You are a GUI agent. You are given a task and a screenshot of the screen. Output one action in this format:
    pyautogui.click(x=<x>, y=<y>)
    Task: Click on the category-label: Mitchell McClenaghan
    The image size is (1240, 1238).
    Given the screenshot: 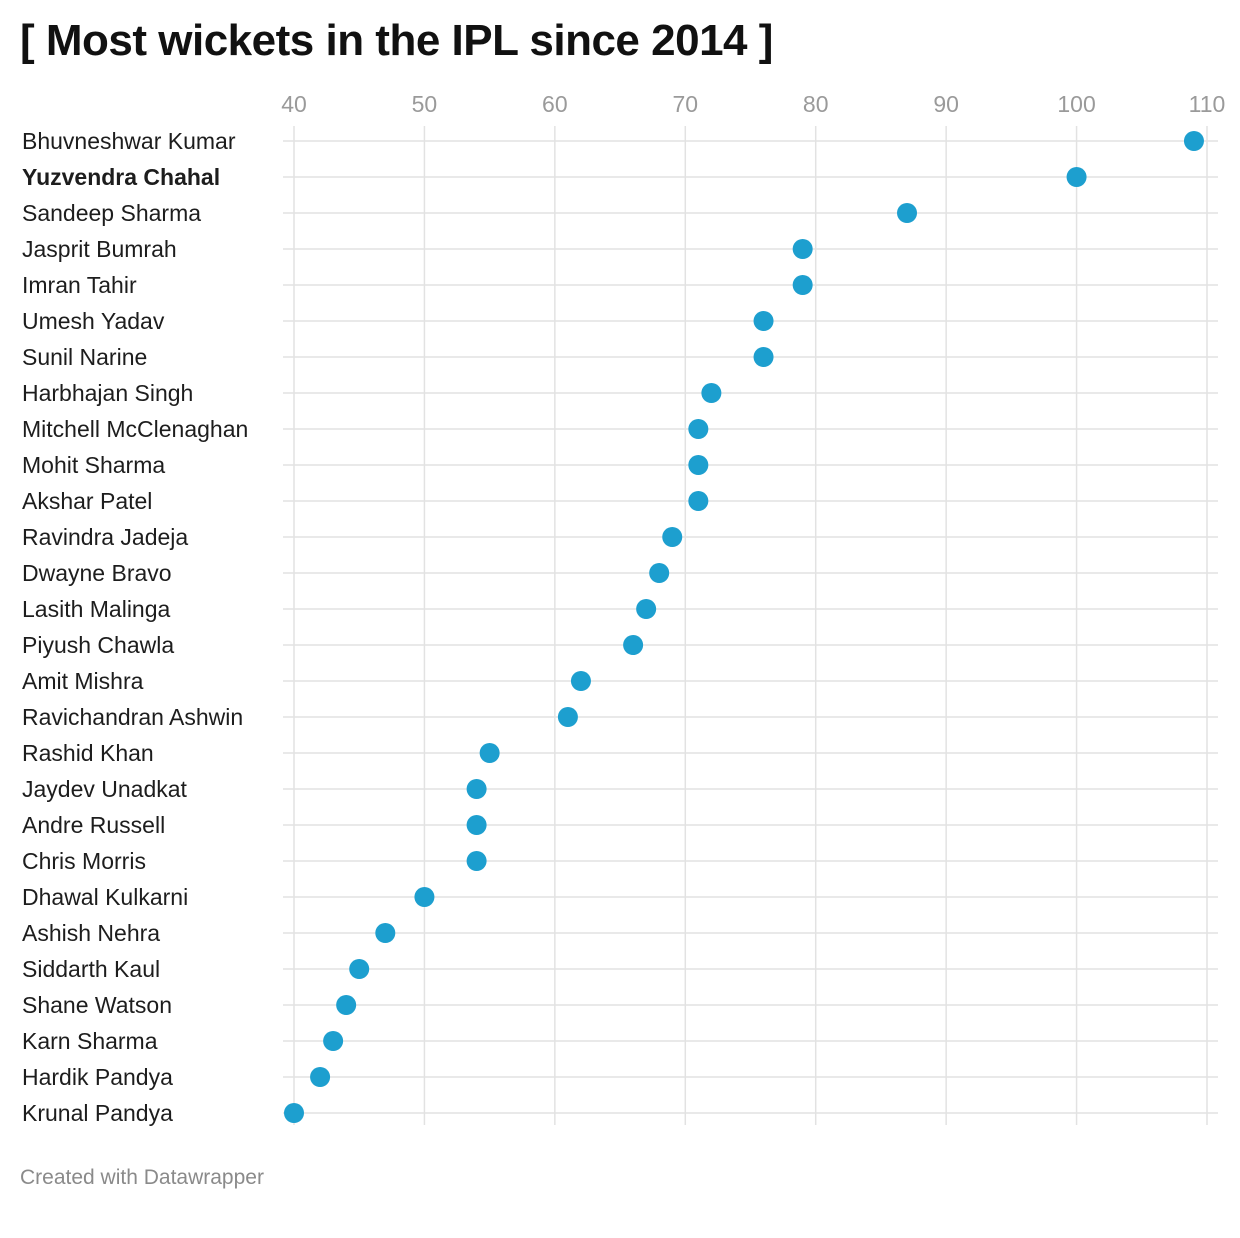 What is the action you would take?
    pyautogui.click(x=135, y=429)
    